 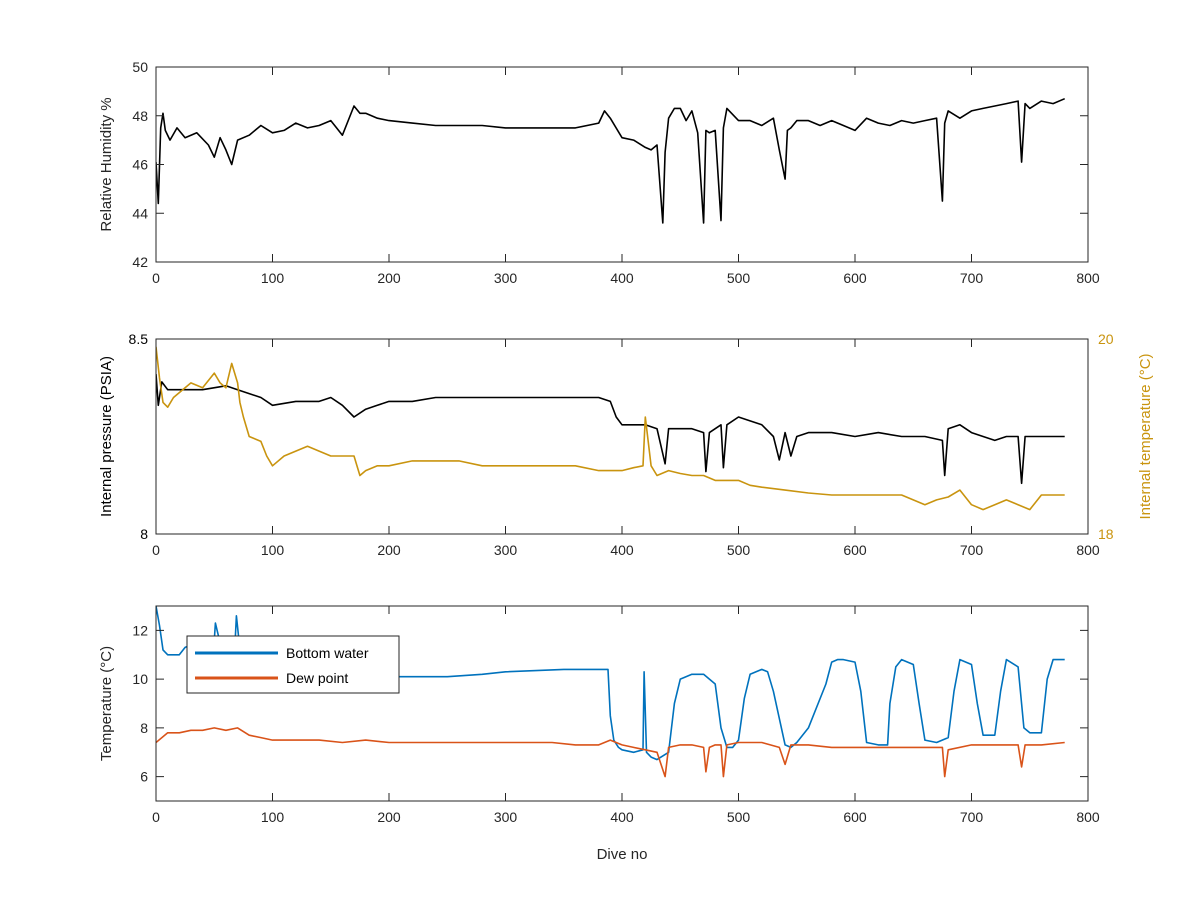 I want to click on y-tick-label: 12, so click(x=140, y=630).